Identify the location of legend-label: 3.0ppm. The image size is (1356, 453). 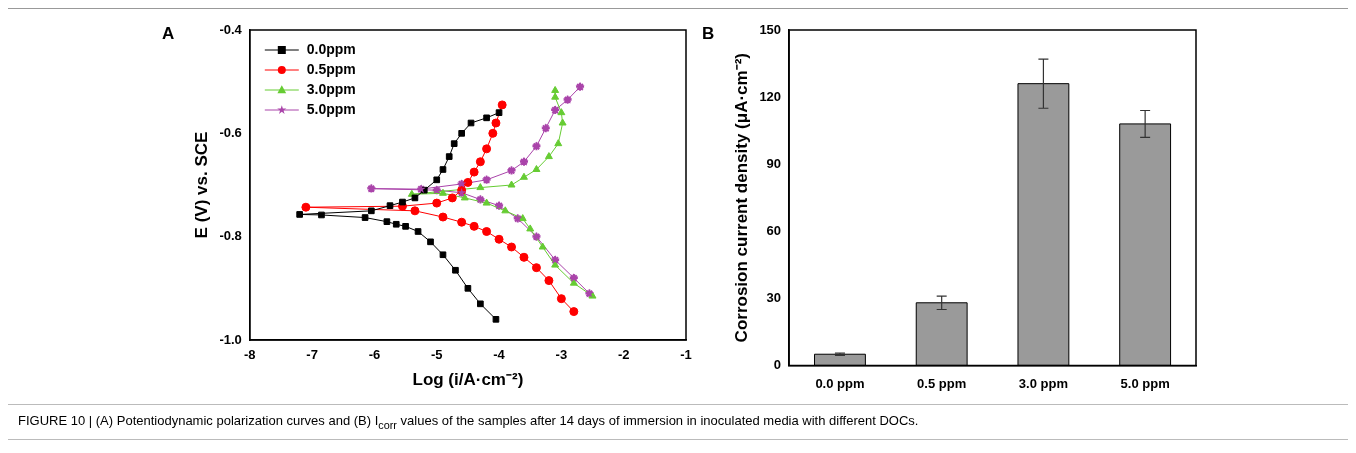
(331, 88).